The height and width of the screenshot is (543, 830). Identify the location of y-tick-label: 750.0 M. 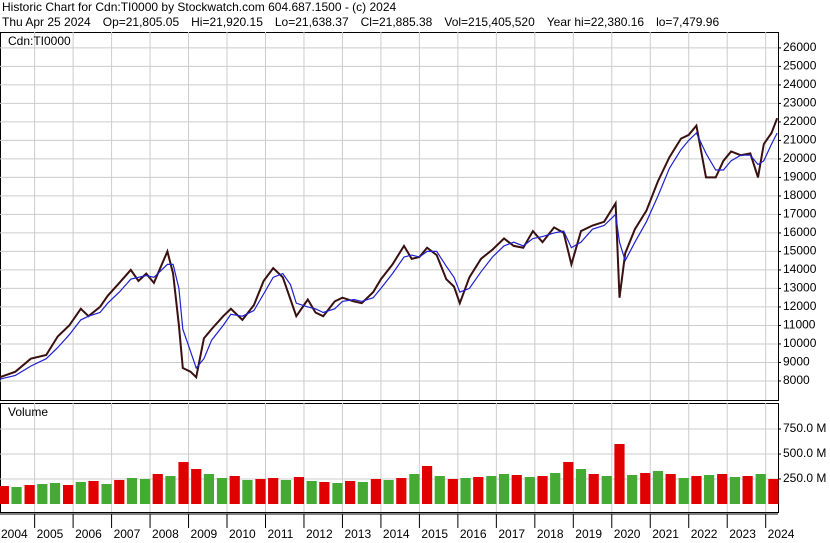
(804, 428).